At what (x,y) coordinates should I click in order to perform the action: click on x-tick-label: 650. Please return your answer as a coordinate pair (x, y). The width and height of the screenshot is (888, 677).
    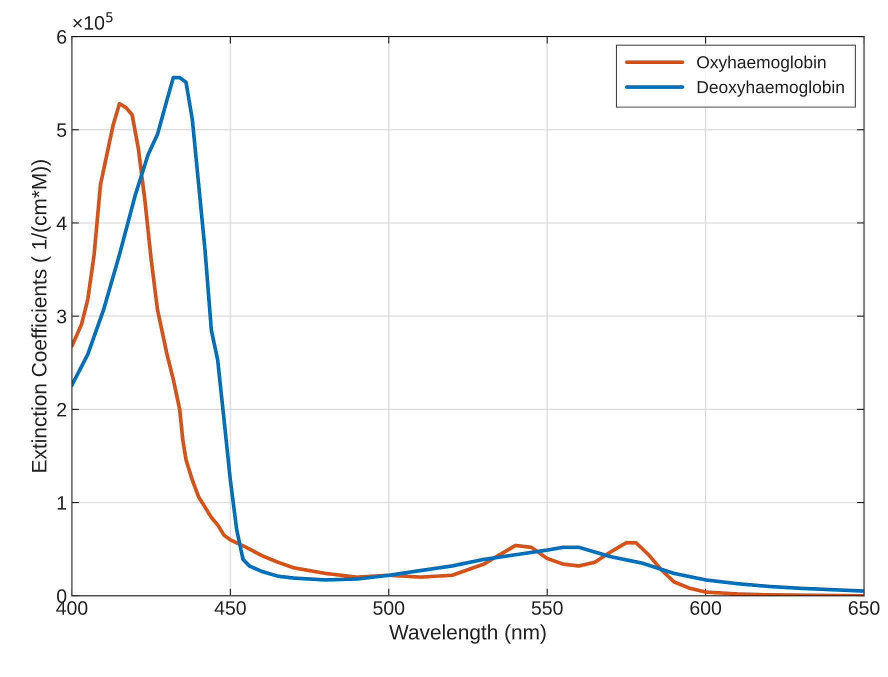
    Looking at the image, I should click on (864, 608).